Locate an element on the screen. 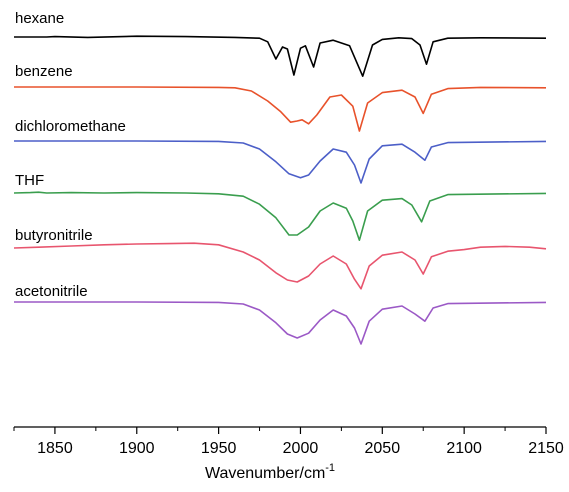 This screenshot has height=492, width=569. series-label-dichloromethane: dichloromethane is located at coordinates (70, 126).